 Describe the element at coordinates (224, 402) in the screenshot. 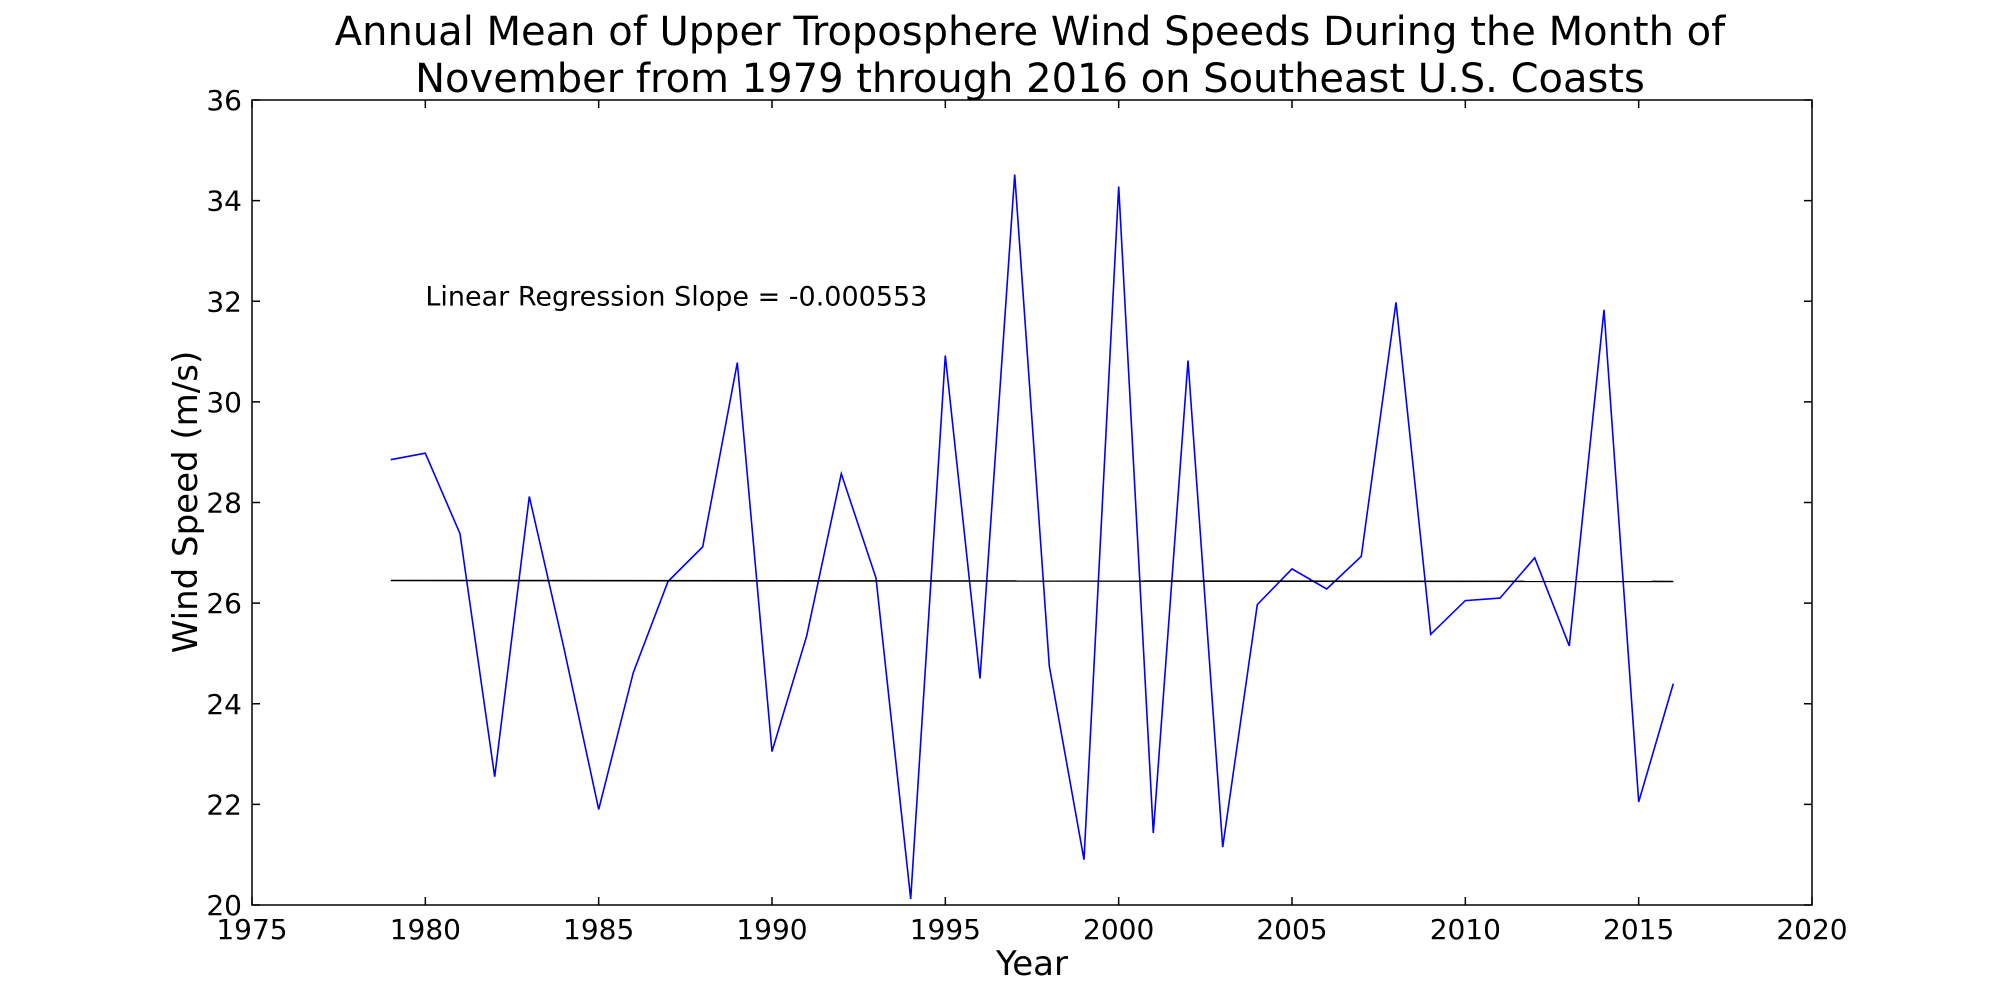

I see `y-tick-label: 30` at that location.